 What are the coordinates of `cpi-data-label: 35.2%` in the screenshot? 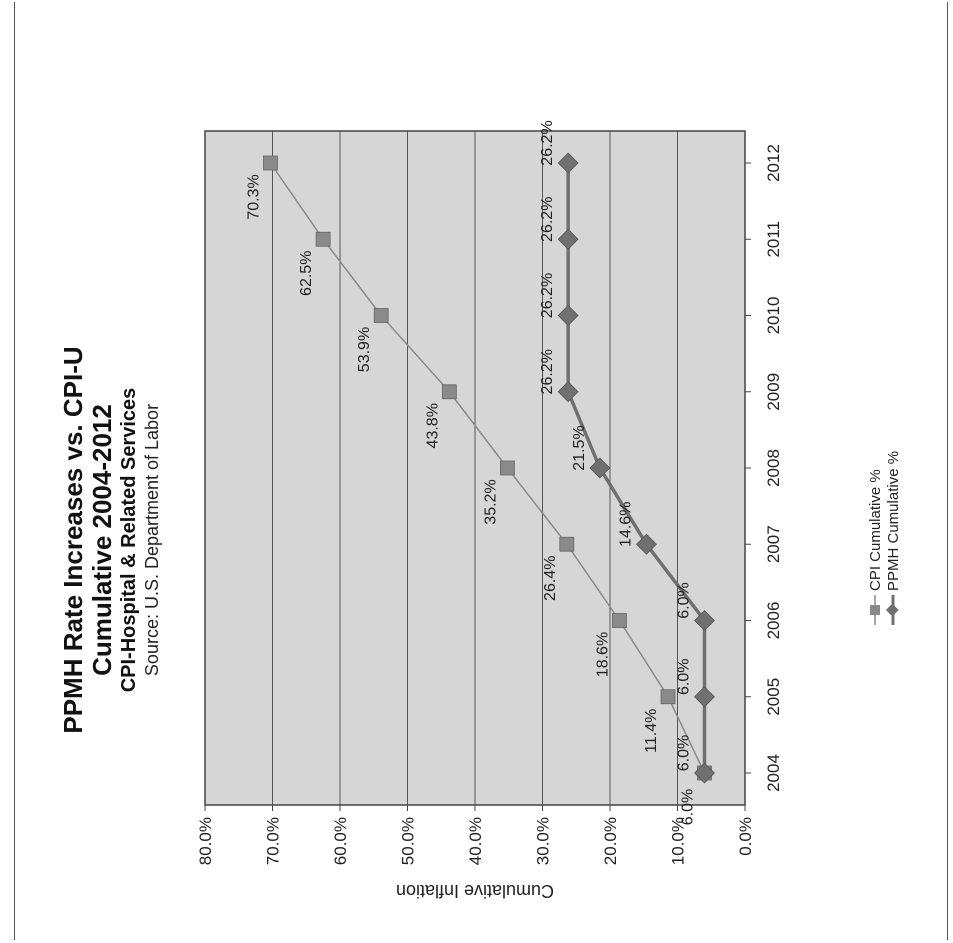 It's located at (490, 501).